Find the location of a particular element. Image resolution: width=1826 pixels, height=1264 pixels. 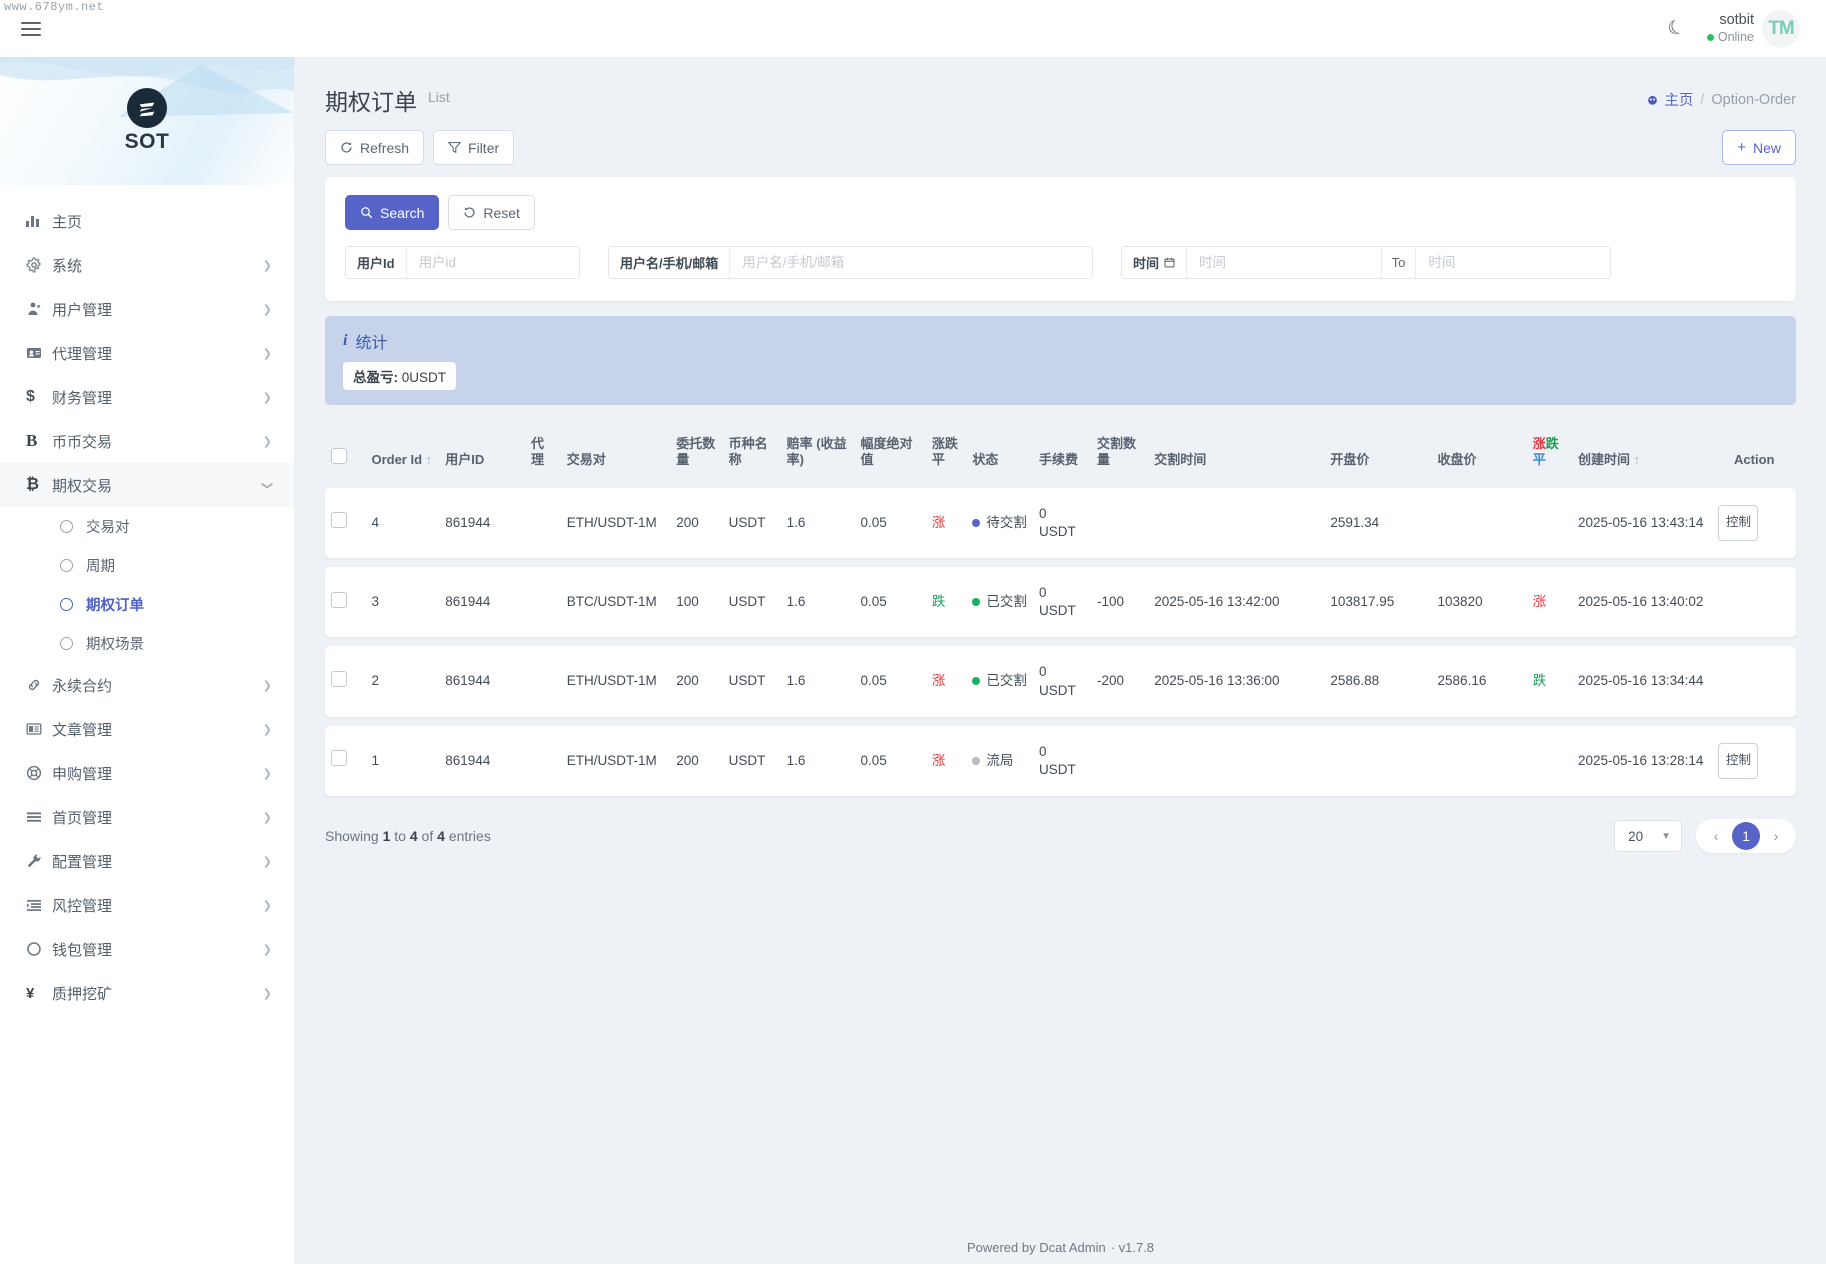

sidebar-item-配置管理: 配置管理 ❯ is located at coordinates (147, 861).